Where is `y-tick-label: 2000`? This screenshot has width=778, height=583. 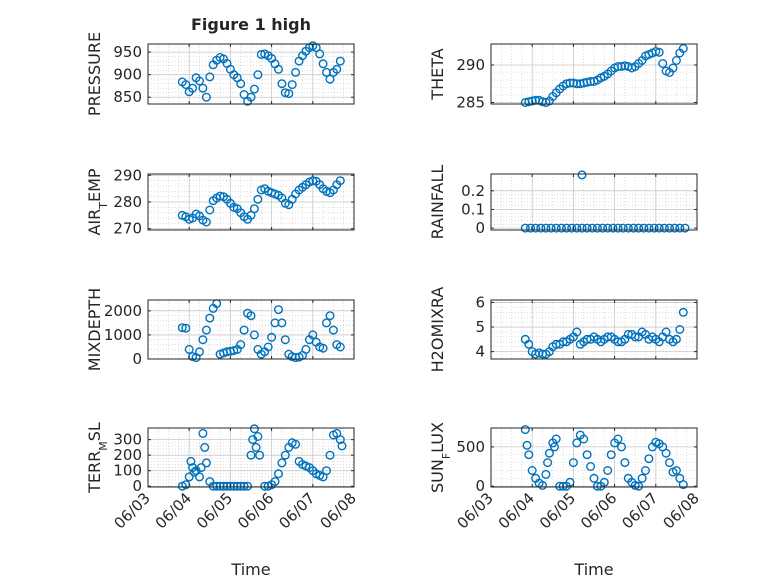 y-tick-label: 2000 is located at coordinates (123, 311).